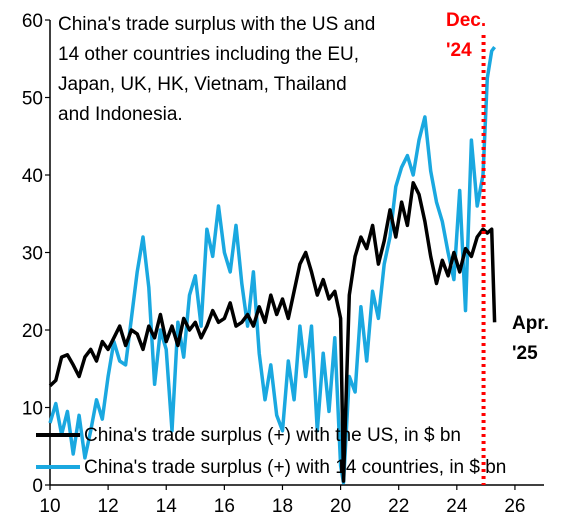 This screenshot has height=527, width=564. I want to click on x-tick-label: 12, so click(108, 506).